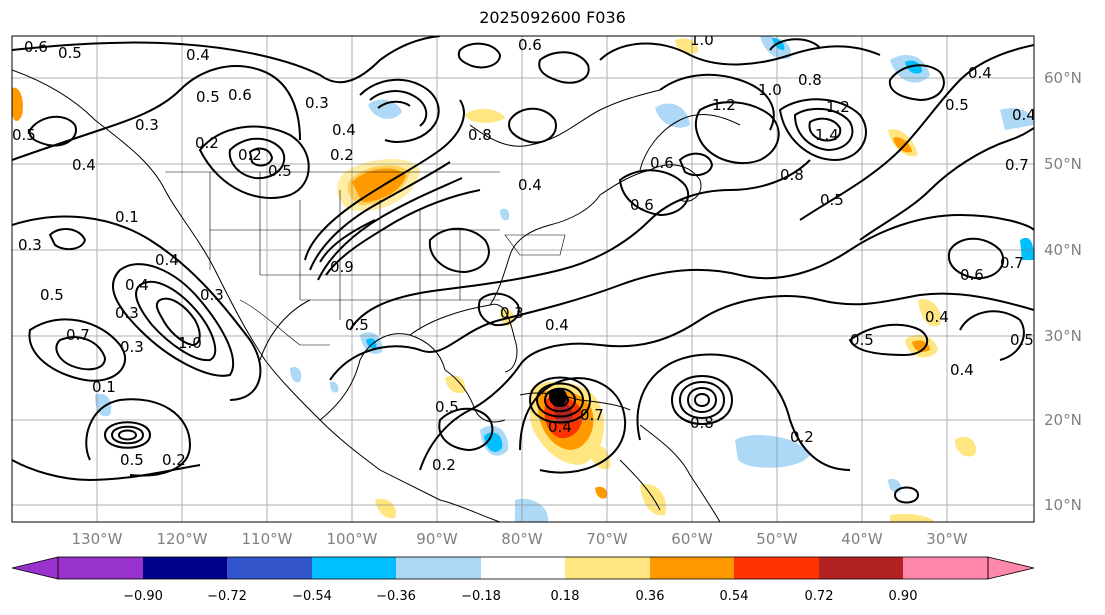 The height and width of the screenshot is (615, 1105). I want to click on latitude-labels: 60°N 50°N 40°N 30°N 20°N 10°N, so click(1063, 291).